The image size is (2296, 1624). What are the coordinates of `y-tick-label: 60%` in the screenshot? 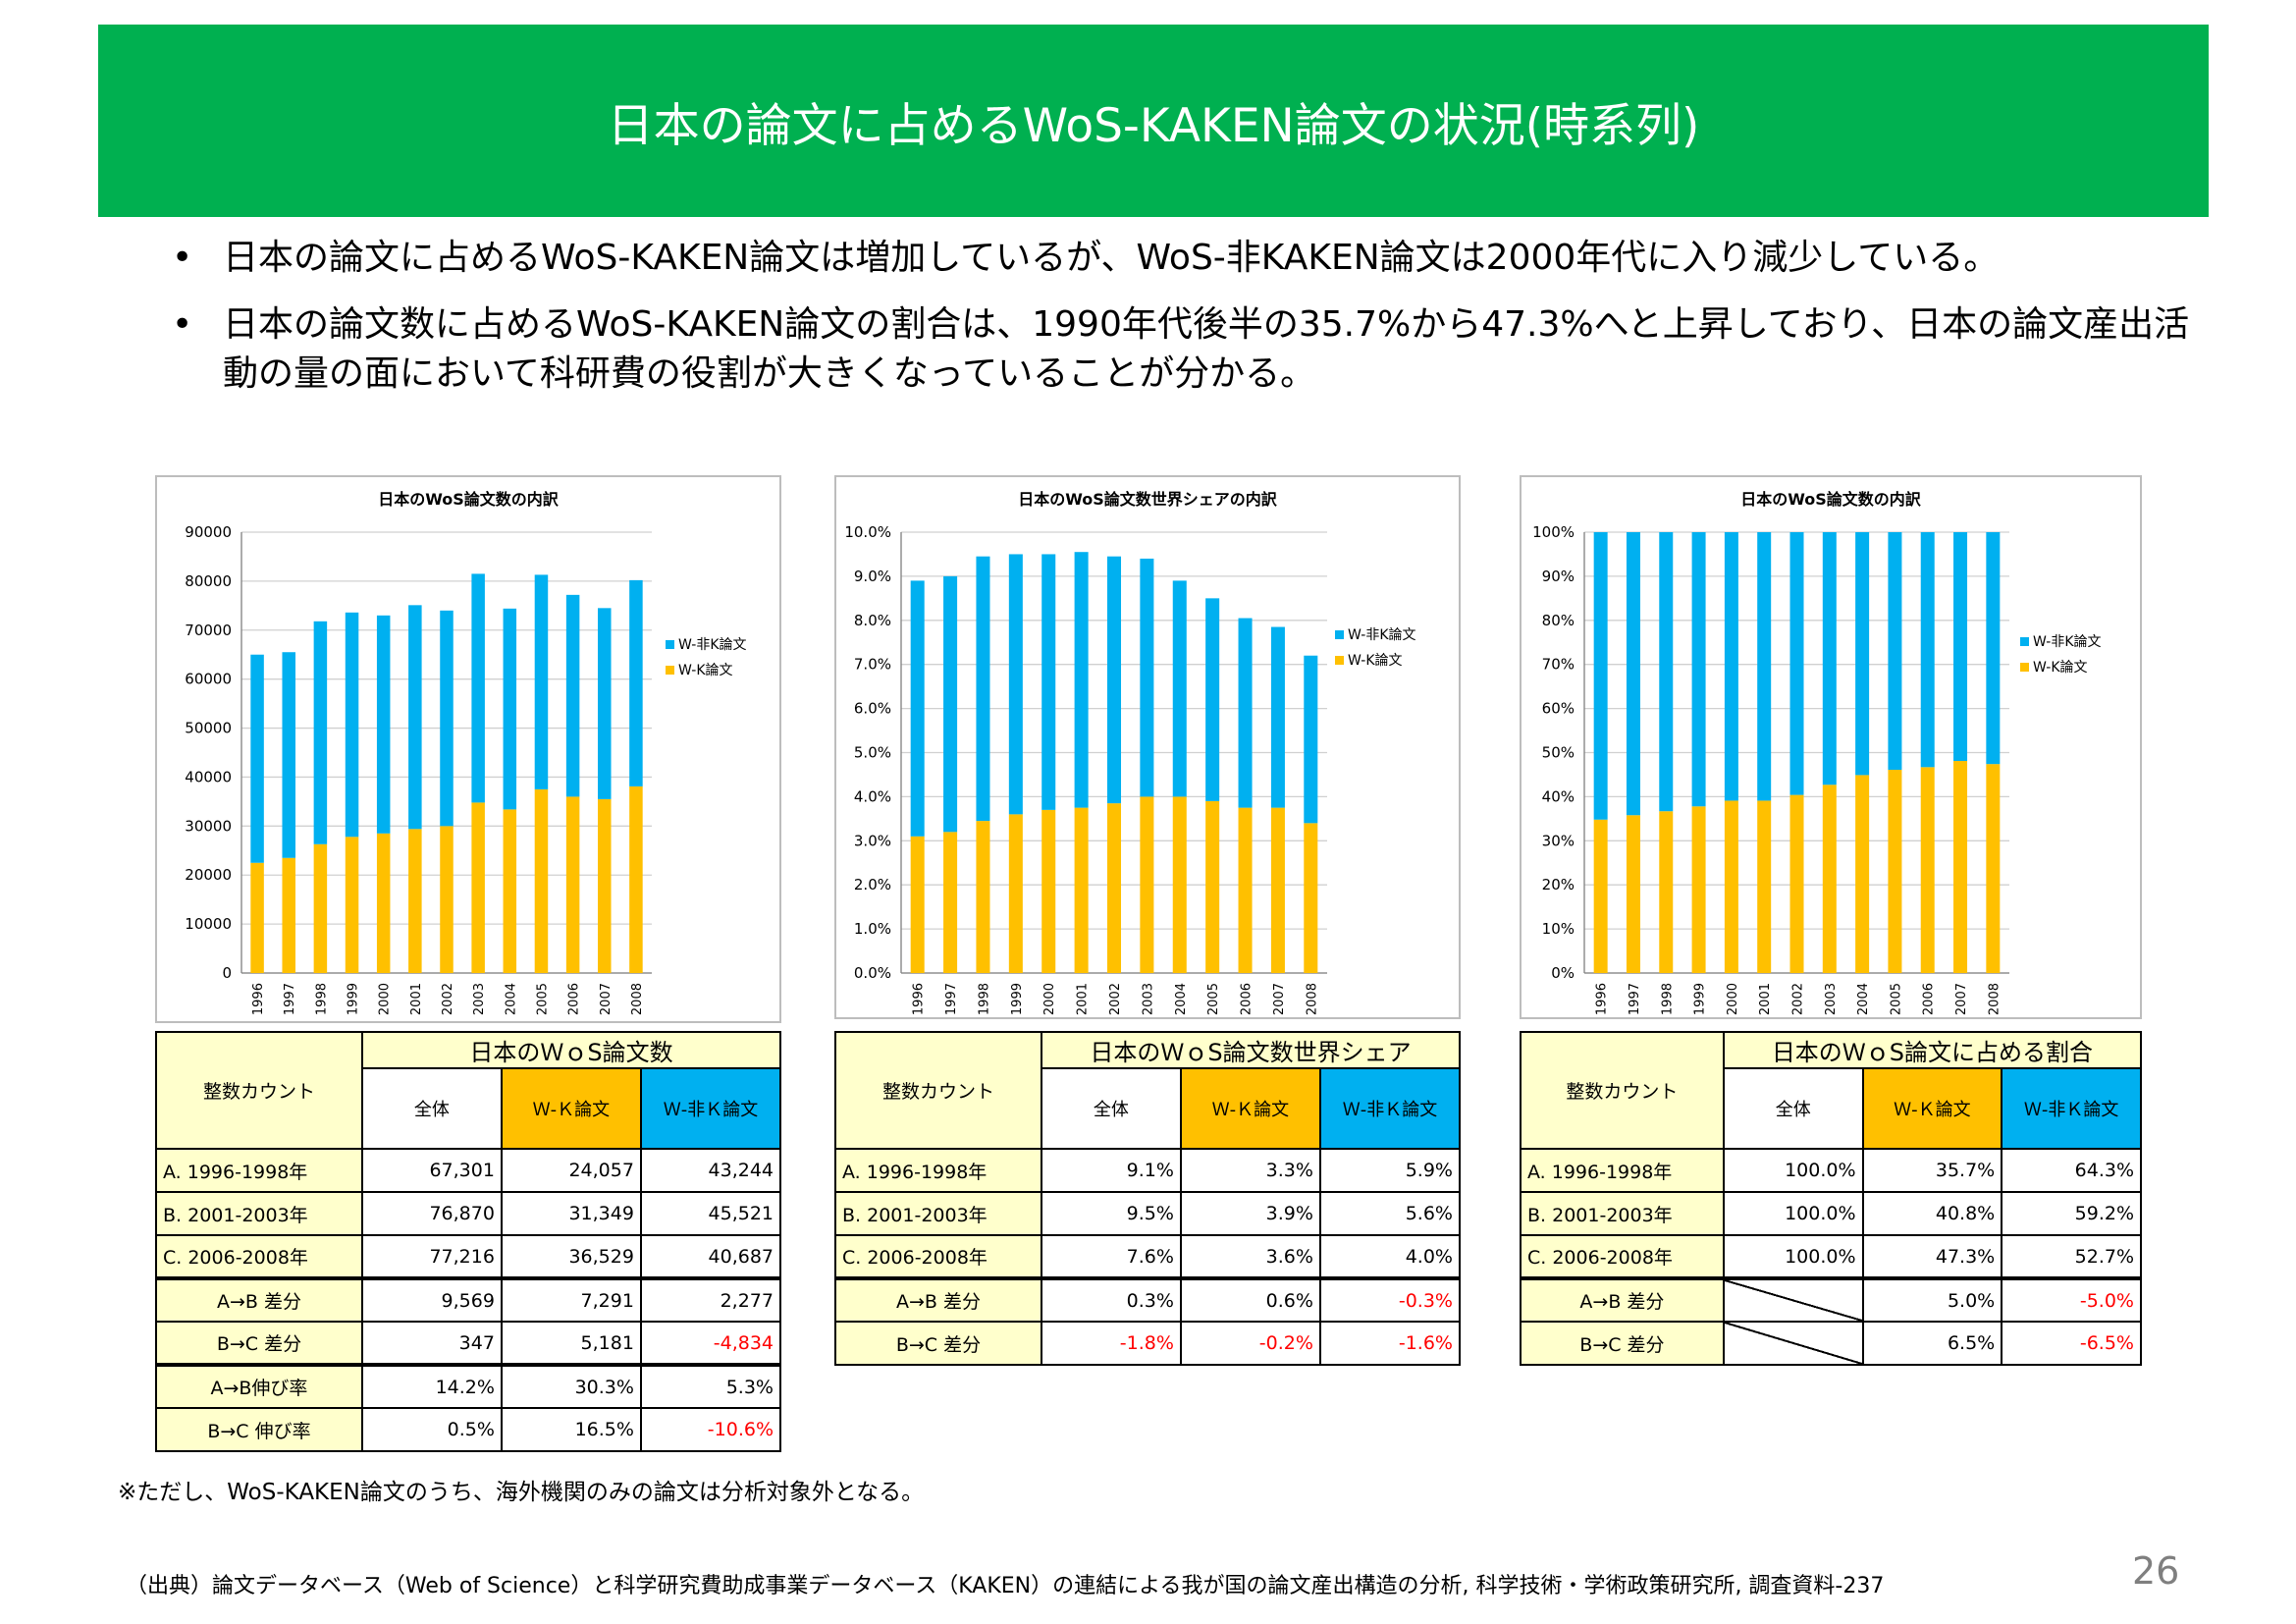 It's located at (1559, 709).